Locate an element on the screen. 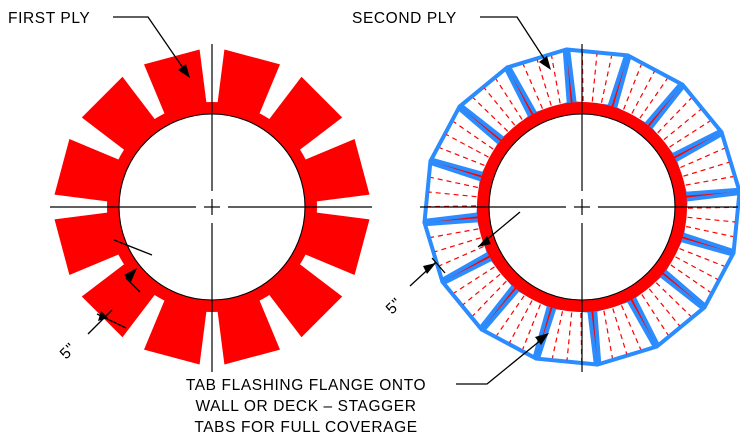 The image size is (740, 440). dimension-left: 5" is located at coordinates (105, 301).